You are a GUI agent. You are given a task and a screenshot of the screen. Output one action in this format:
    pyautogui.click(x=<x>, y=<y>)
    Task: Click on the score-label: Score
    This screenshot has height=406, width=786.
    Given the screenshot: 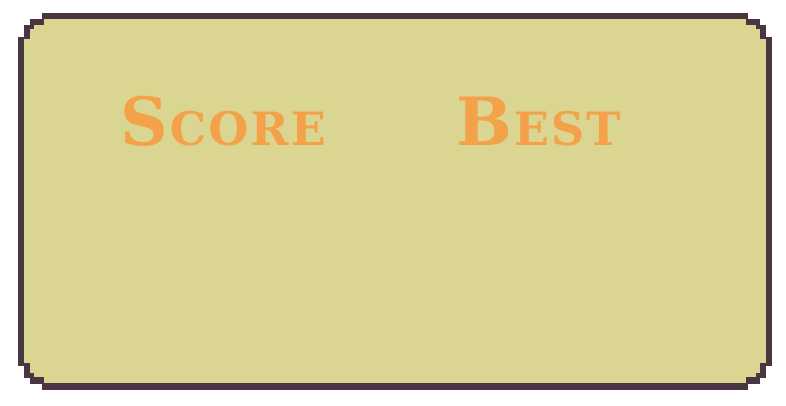 What is the action you would take?
    pyautogui.click(x=224, y=122)
    